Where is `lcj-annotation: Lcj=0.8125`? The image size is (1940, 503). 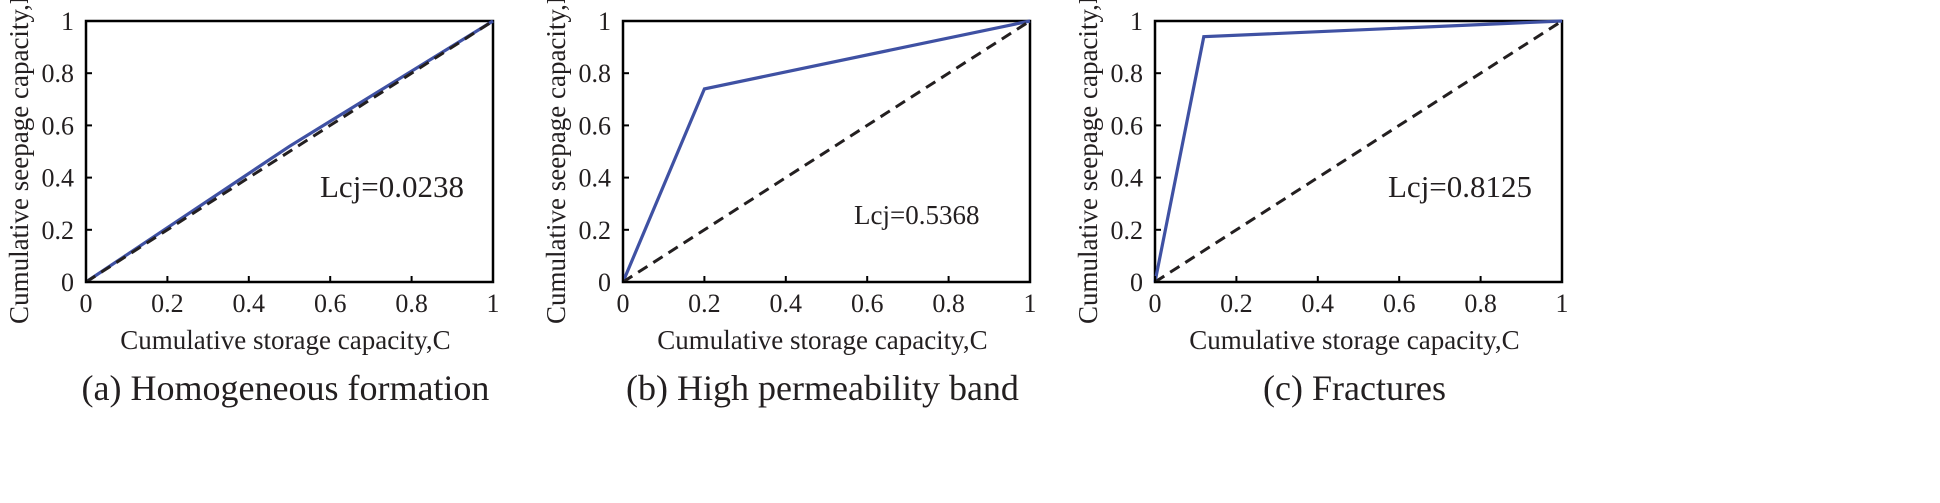 lcj-annotation: Lcj=0.8125 is located at coordinates (1460, 186).